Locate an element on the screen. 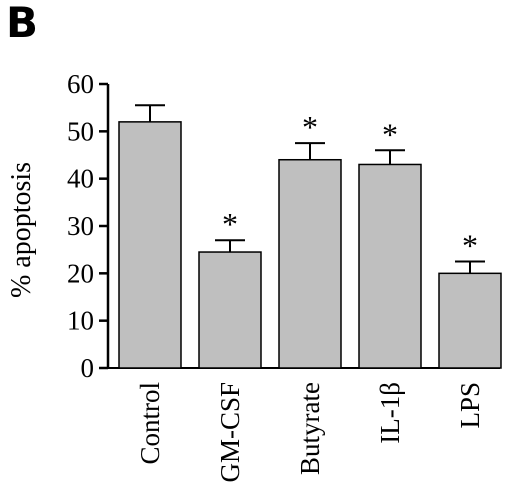  significance-marker-2: * is located at coordinates (310, 127).